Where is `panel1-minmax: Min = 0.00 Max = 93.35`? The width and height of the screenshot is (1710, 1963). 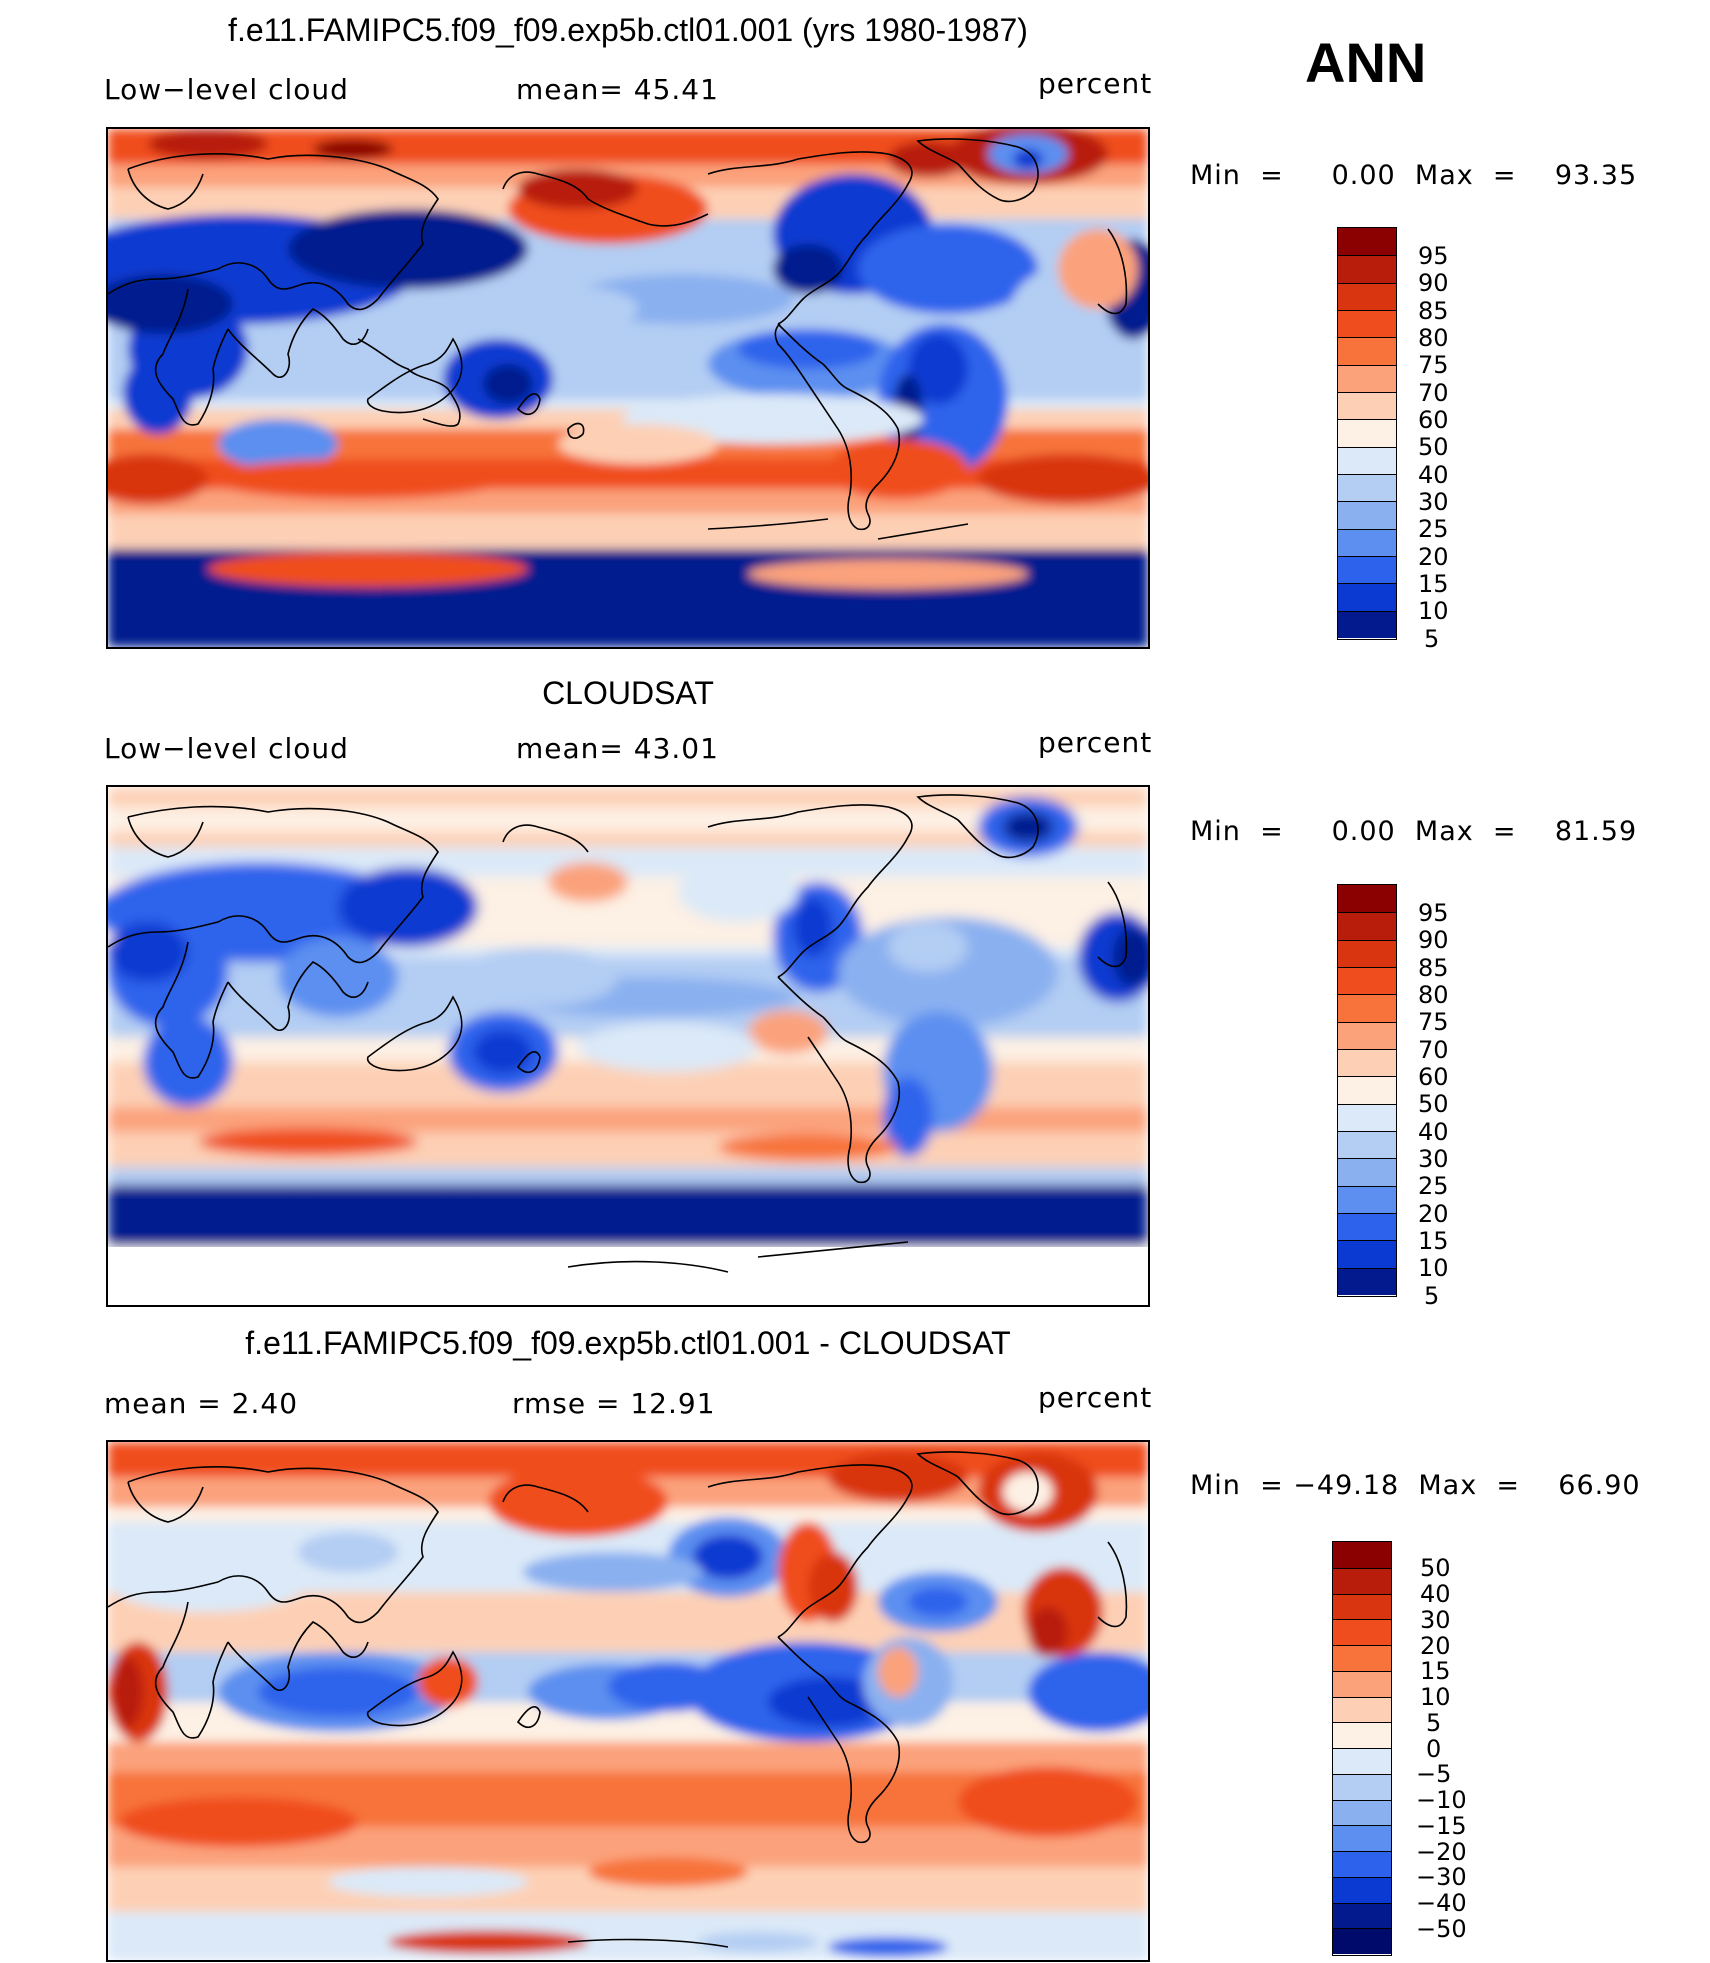 panel1-minmax: Min = 0.00 Max = 93.35 is located at coordinates (1414, 175).